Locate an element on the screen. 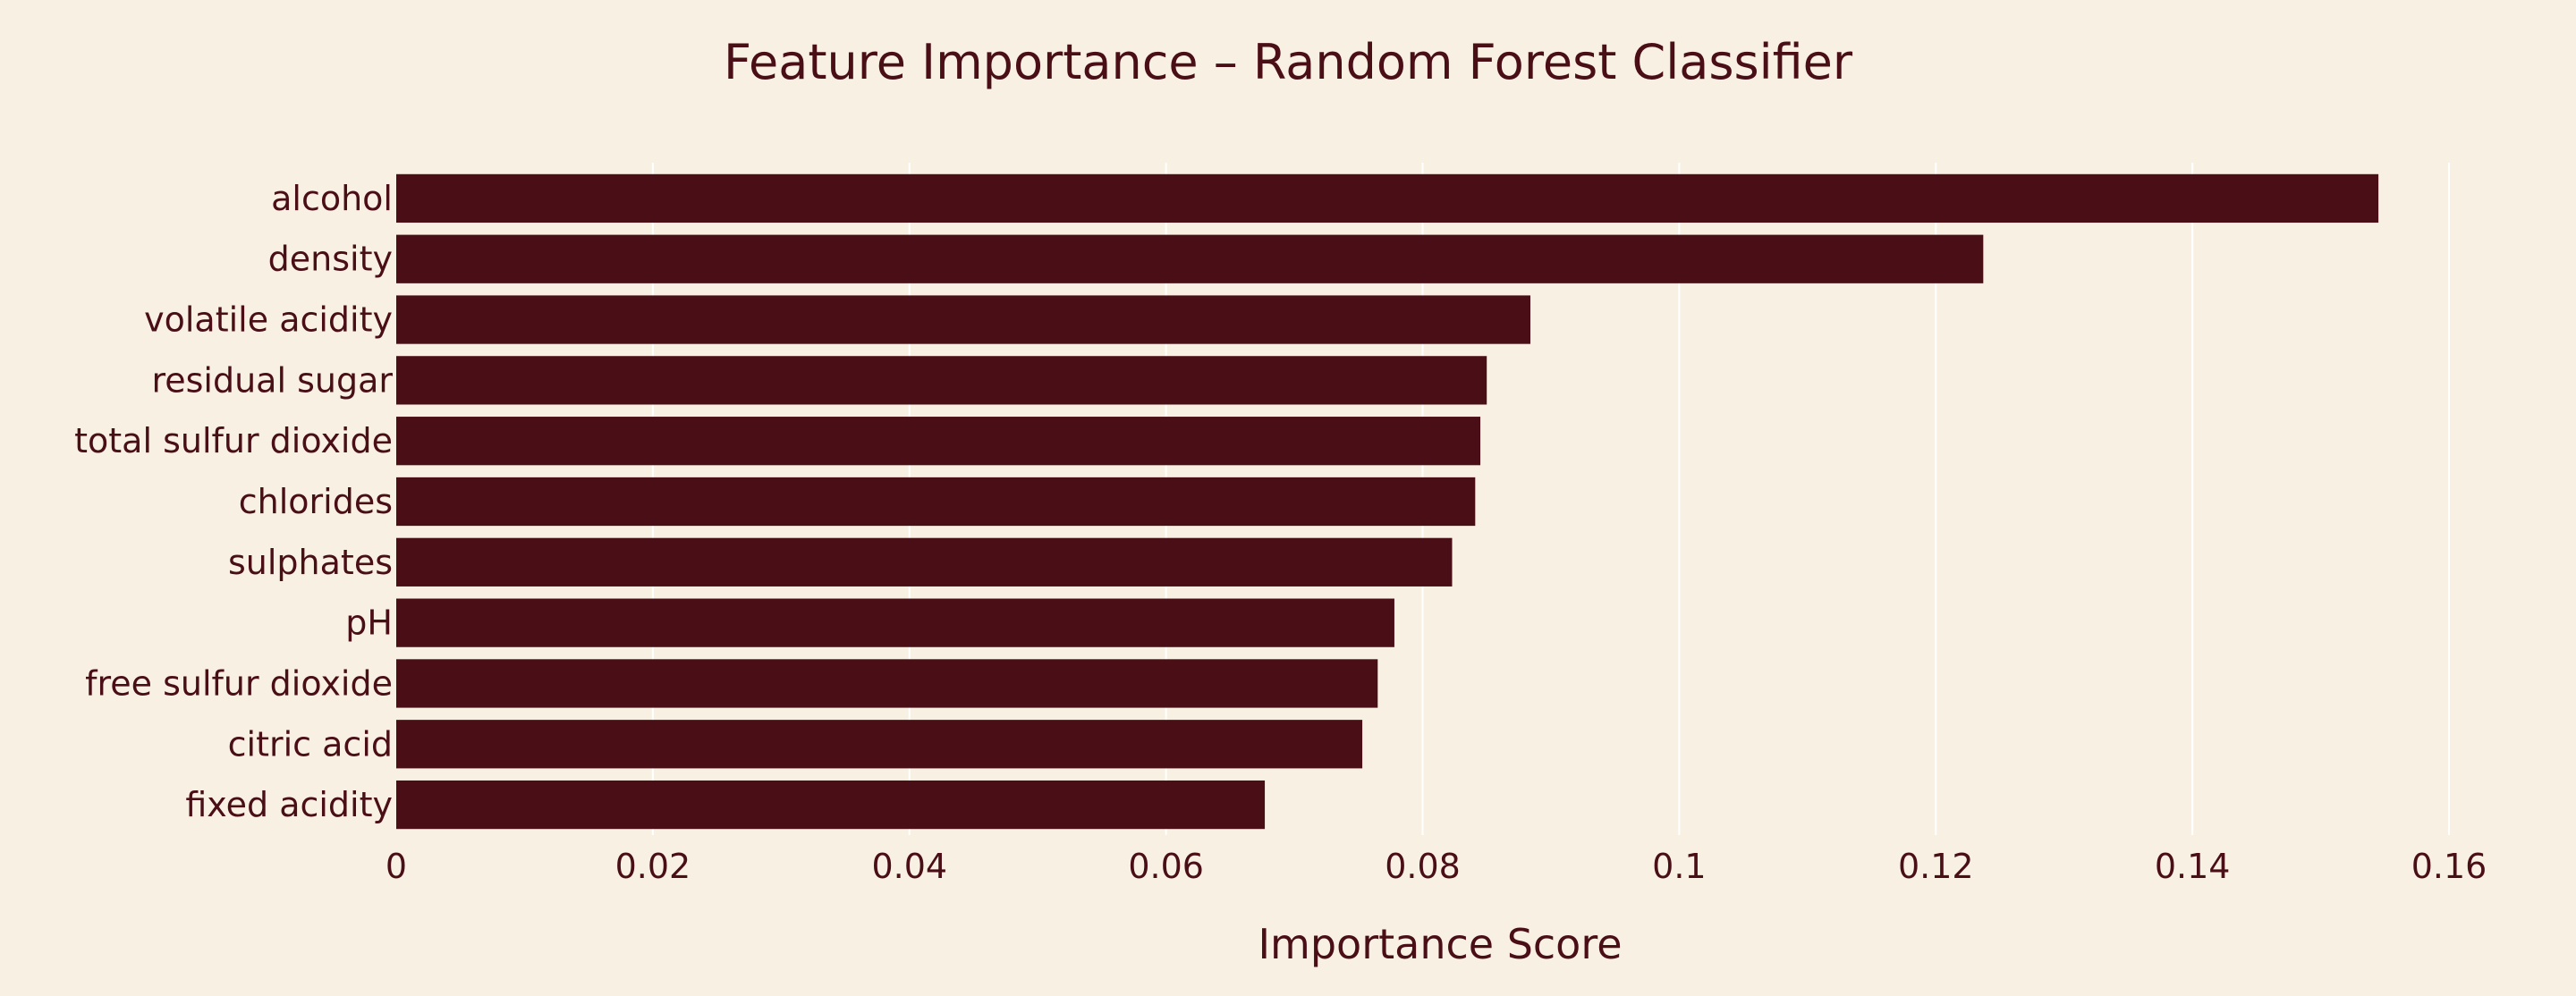  bar-fixed-acidity is located at coordinates (831, 805).